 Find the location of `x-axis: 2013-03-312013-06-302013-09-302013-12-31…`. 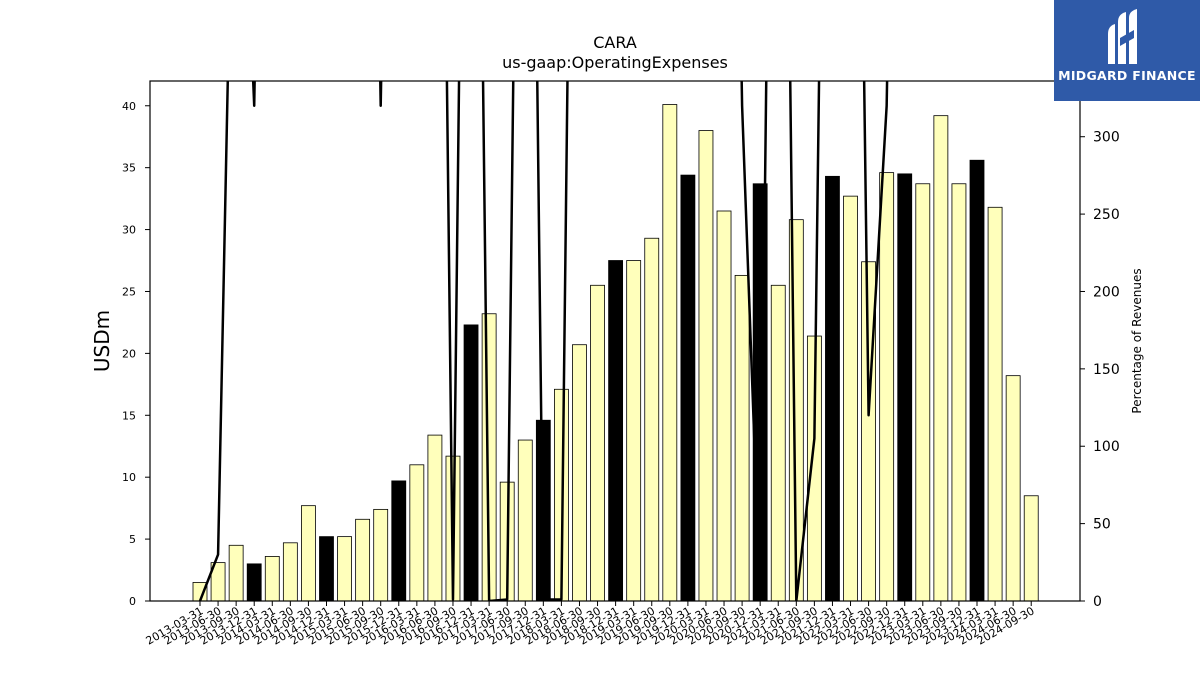

x-axis: 2013-03-312013-06-302013-09-302013-12-31… is located at coordinates (590, 624).